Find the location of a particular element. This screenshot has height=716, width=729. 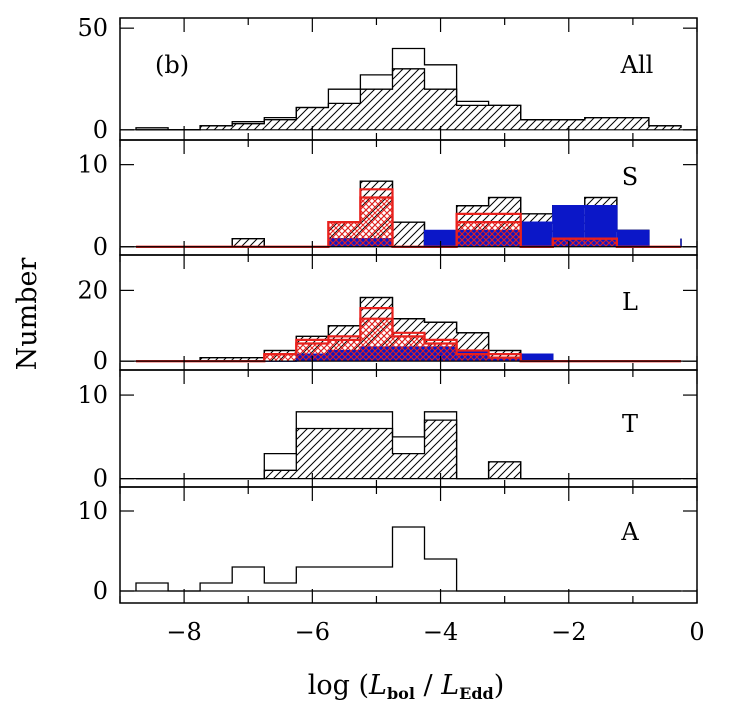

panel-label: A is located at coordinates (629, 532).